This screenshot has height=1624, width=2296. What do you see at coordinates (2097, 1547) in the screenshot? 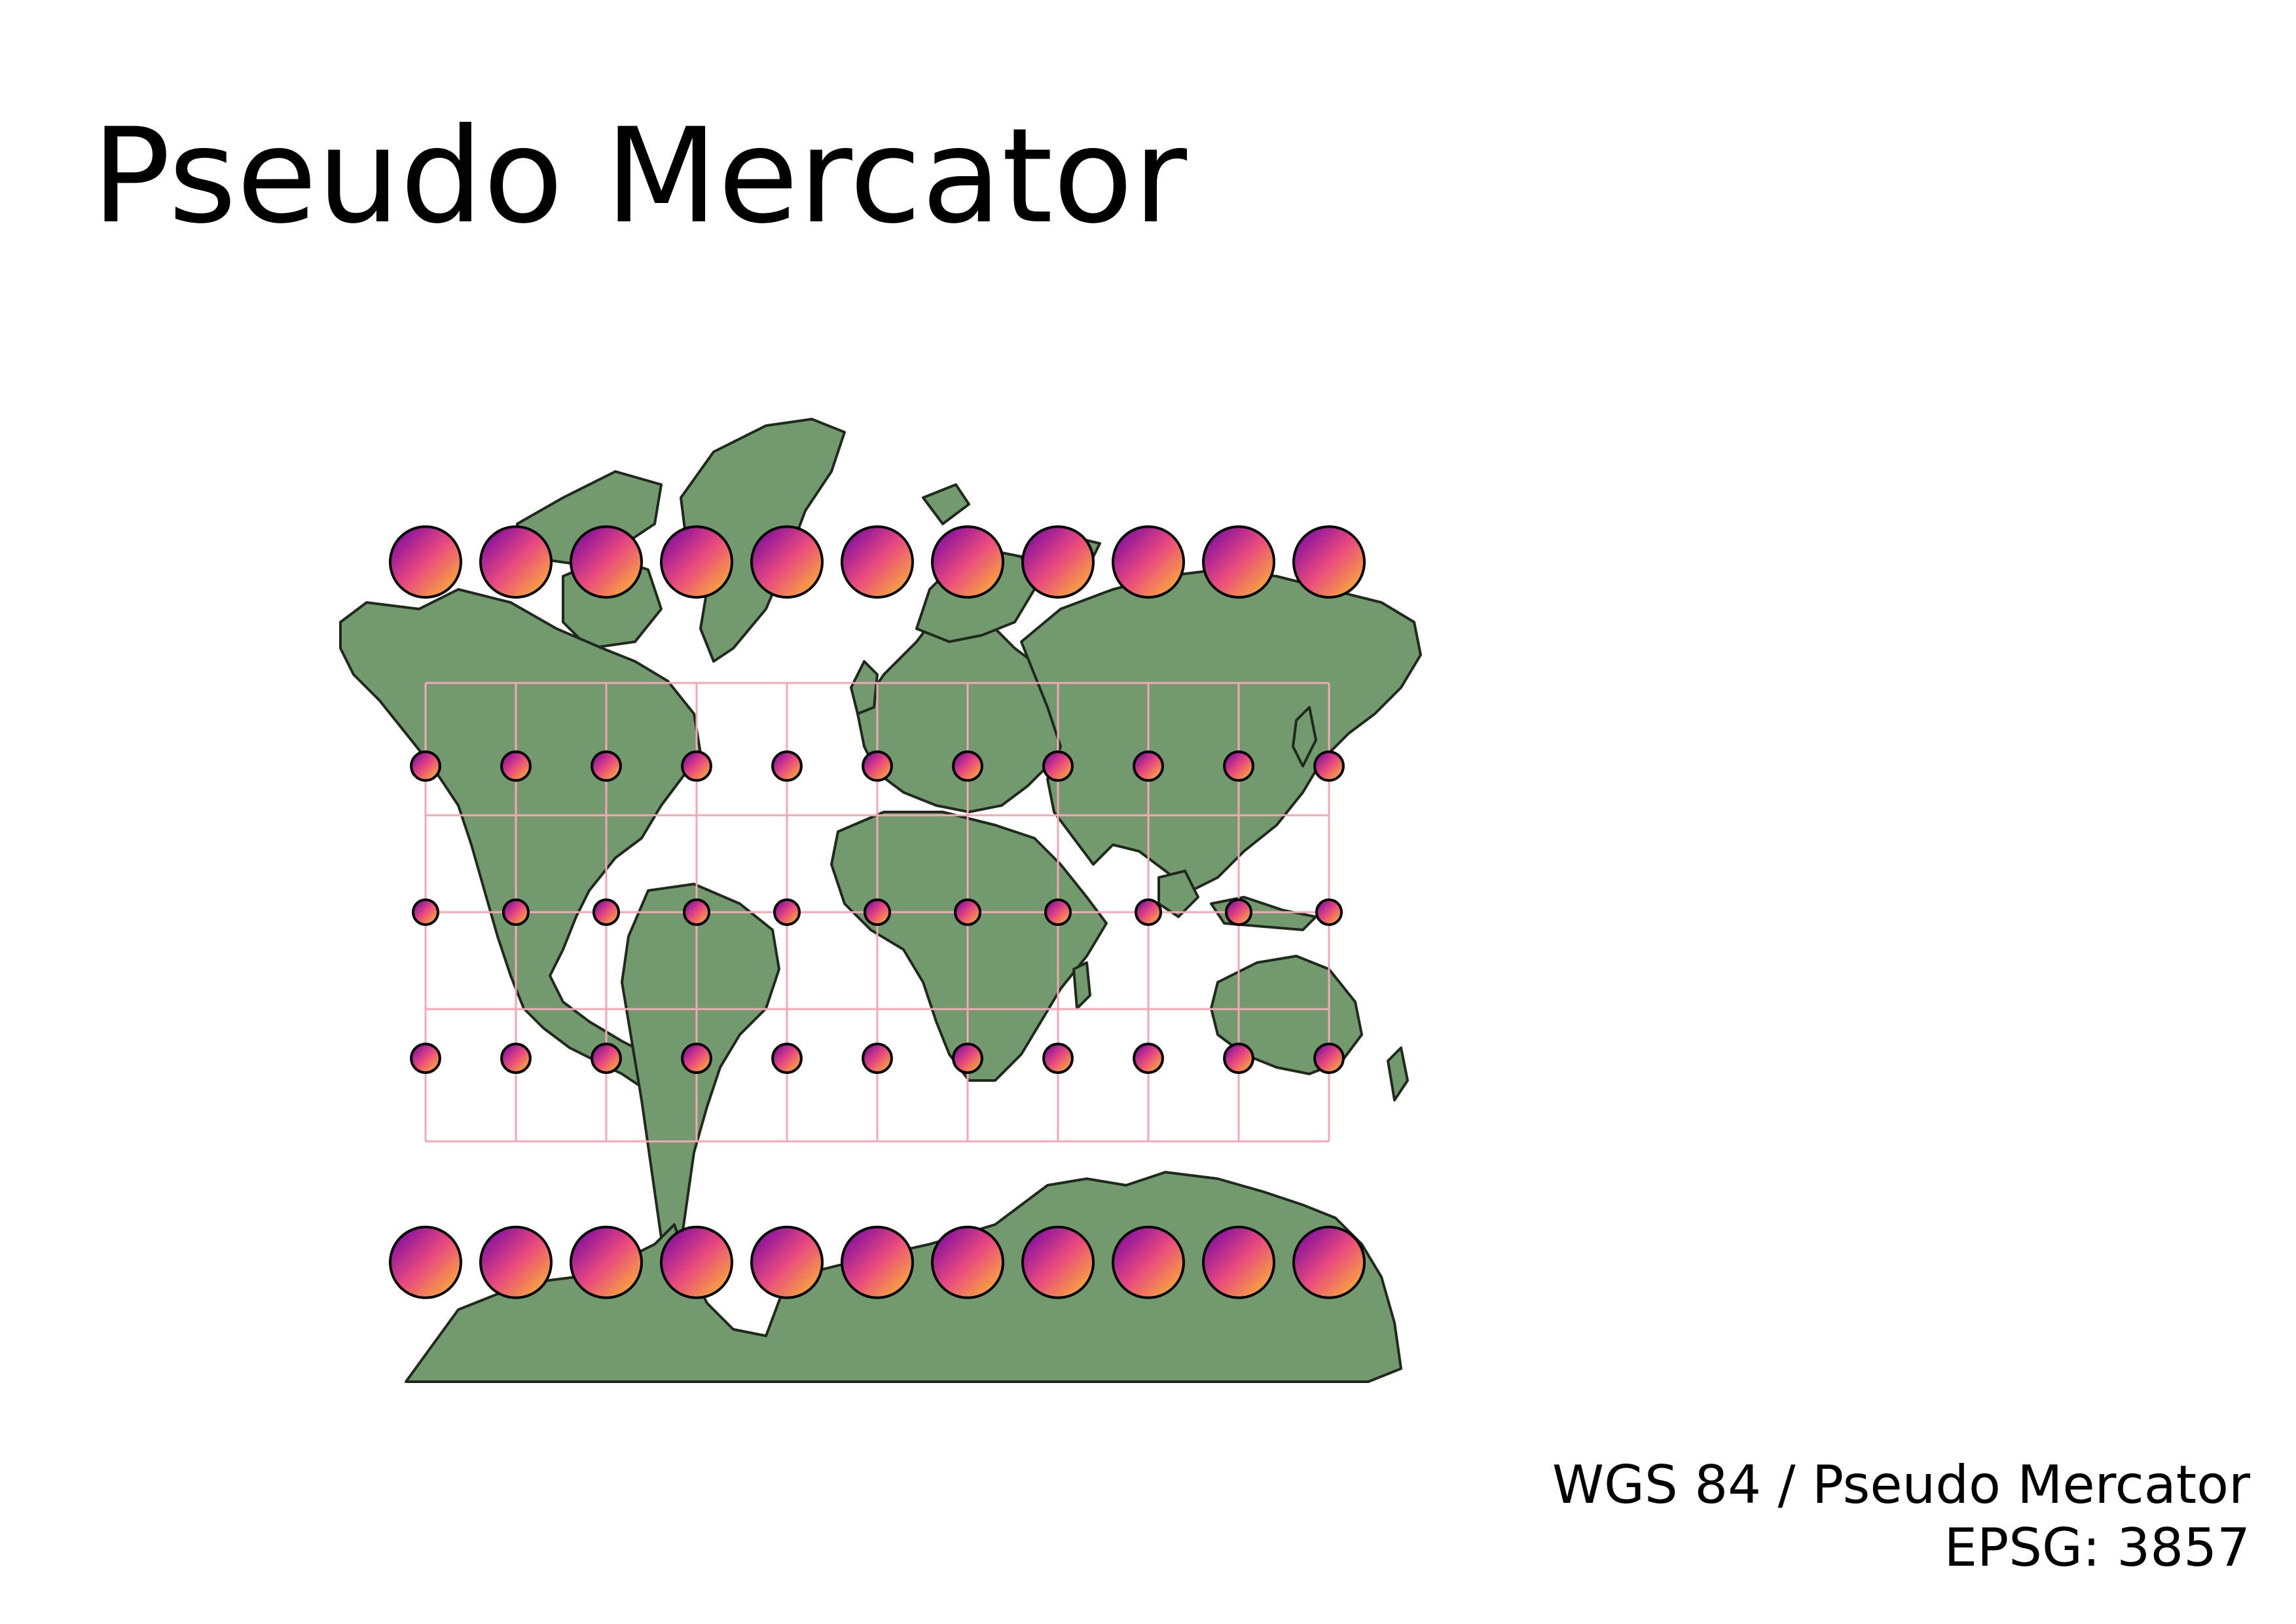
I see `crs-code: EPSG: 3857` at bounding box center [2097, 1547].